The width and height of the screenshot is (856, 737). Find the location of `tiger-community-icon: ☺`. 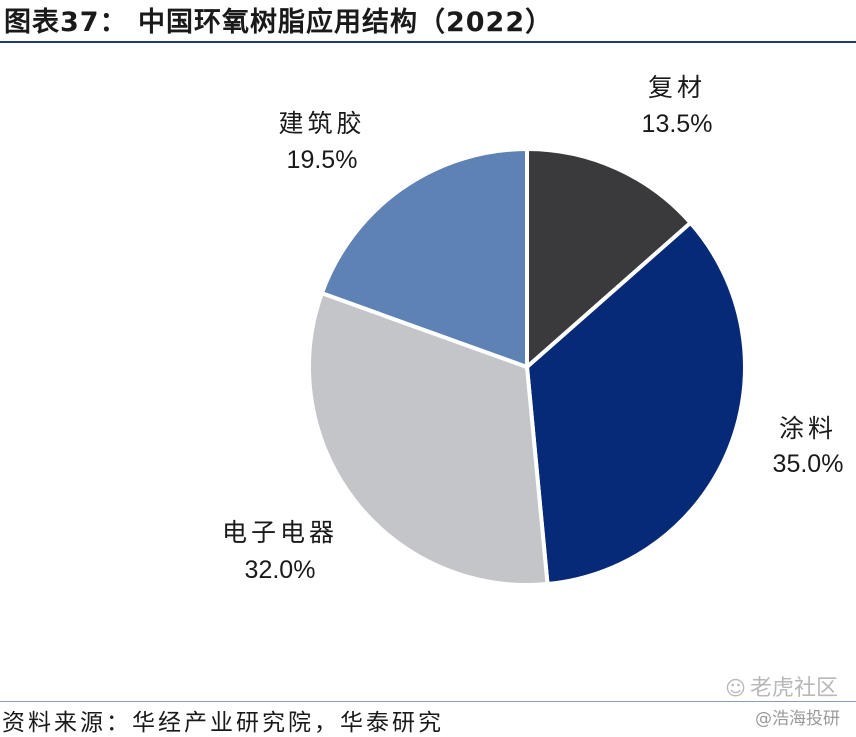

tiger-community-icon: ☺ is located at coordinates (735, 688).